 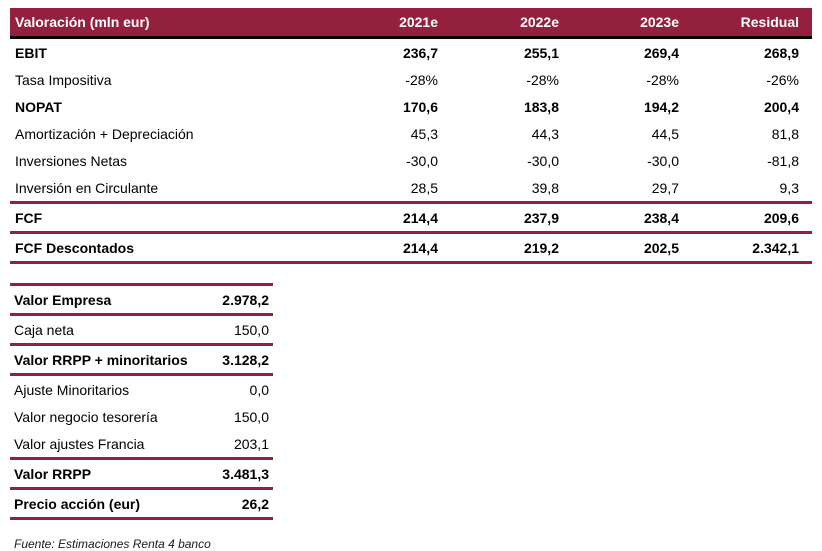 What do you see at coordinates (71, 160) in the screenshot?
I see `row-label: Inversiones Netas` at bounding box center [71, 160].